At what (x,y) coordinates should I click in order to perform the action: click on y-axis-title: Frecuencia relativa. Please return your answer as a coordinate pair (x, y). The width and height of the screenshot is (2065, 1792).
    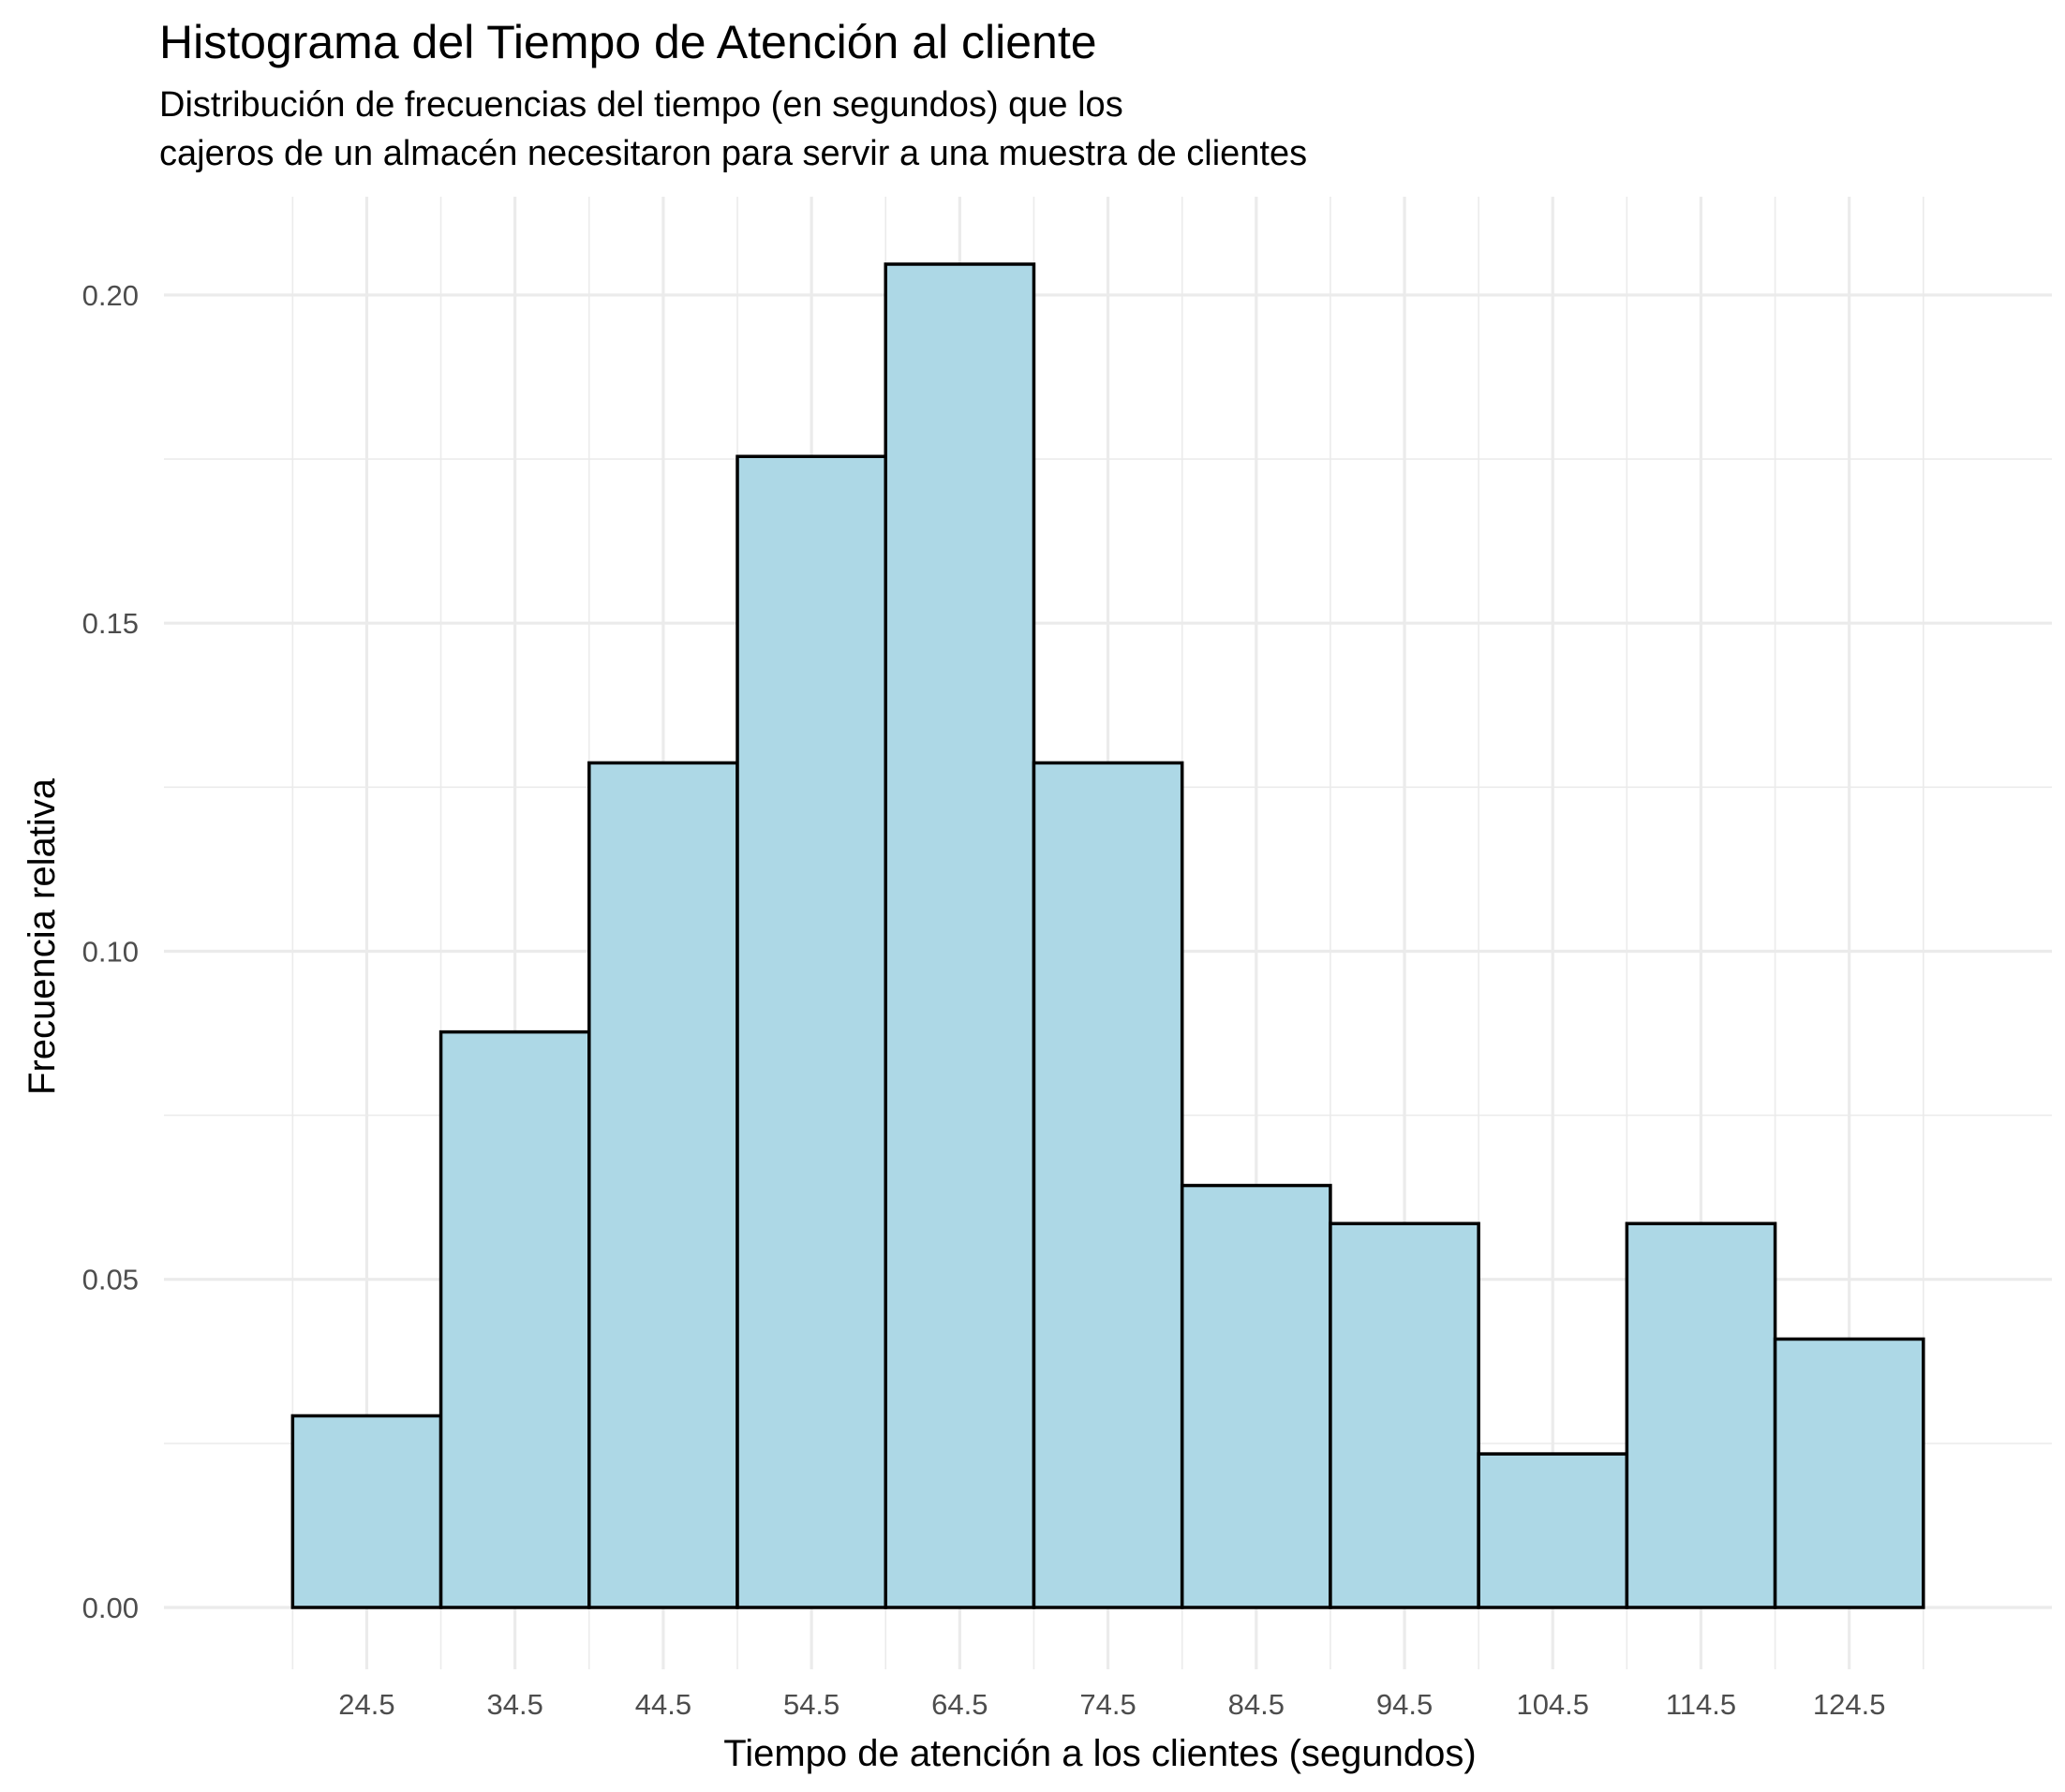
    Looking at the image, I should click on (43, 936).